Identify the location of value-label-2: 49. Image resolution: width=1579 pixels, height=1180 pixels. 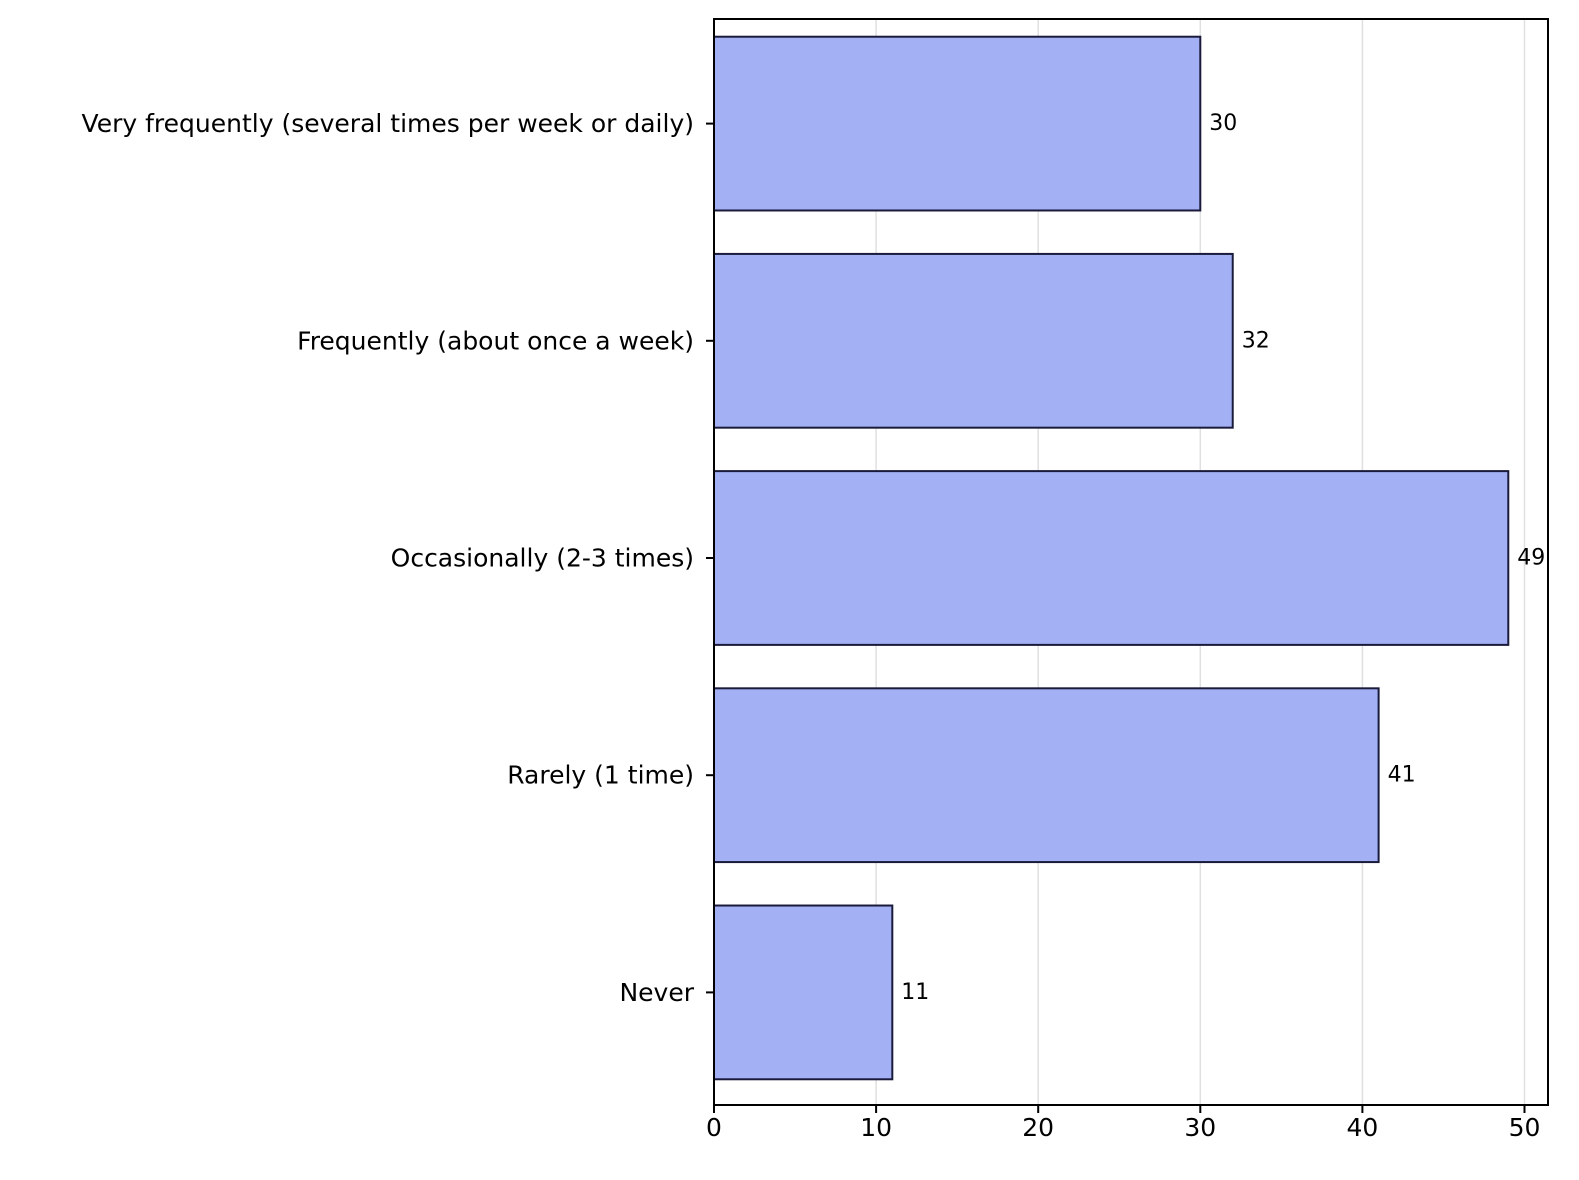
(1531, 558).